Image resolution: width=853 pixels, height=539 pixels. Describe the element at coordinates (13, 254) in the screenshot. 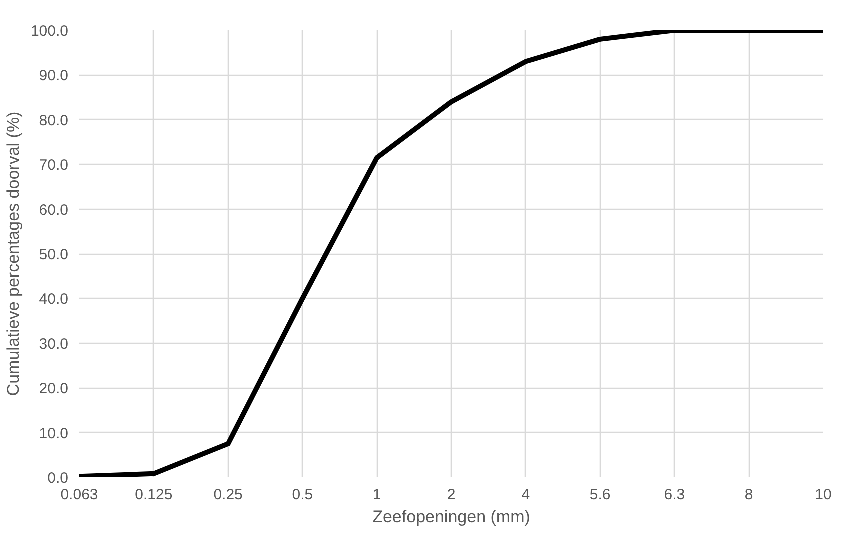

I see `y-axis-title: Cumulatieve percentages doorval (%)` at that location.